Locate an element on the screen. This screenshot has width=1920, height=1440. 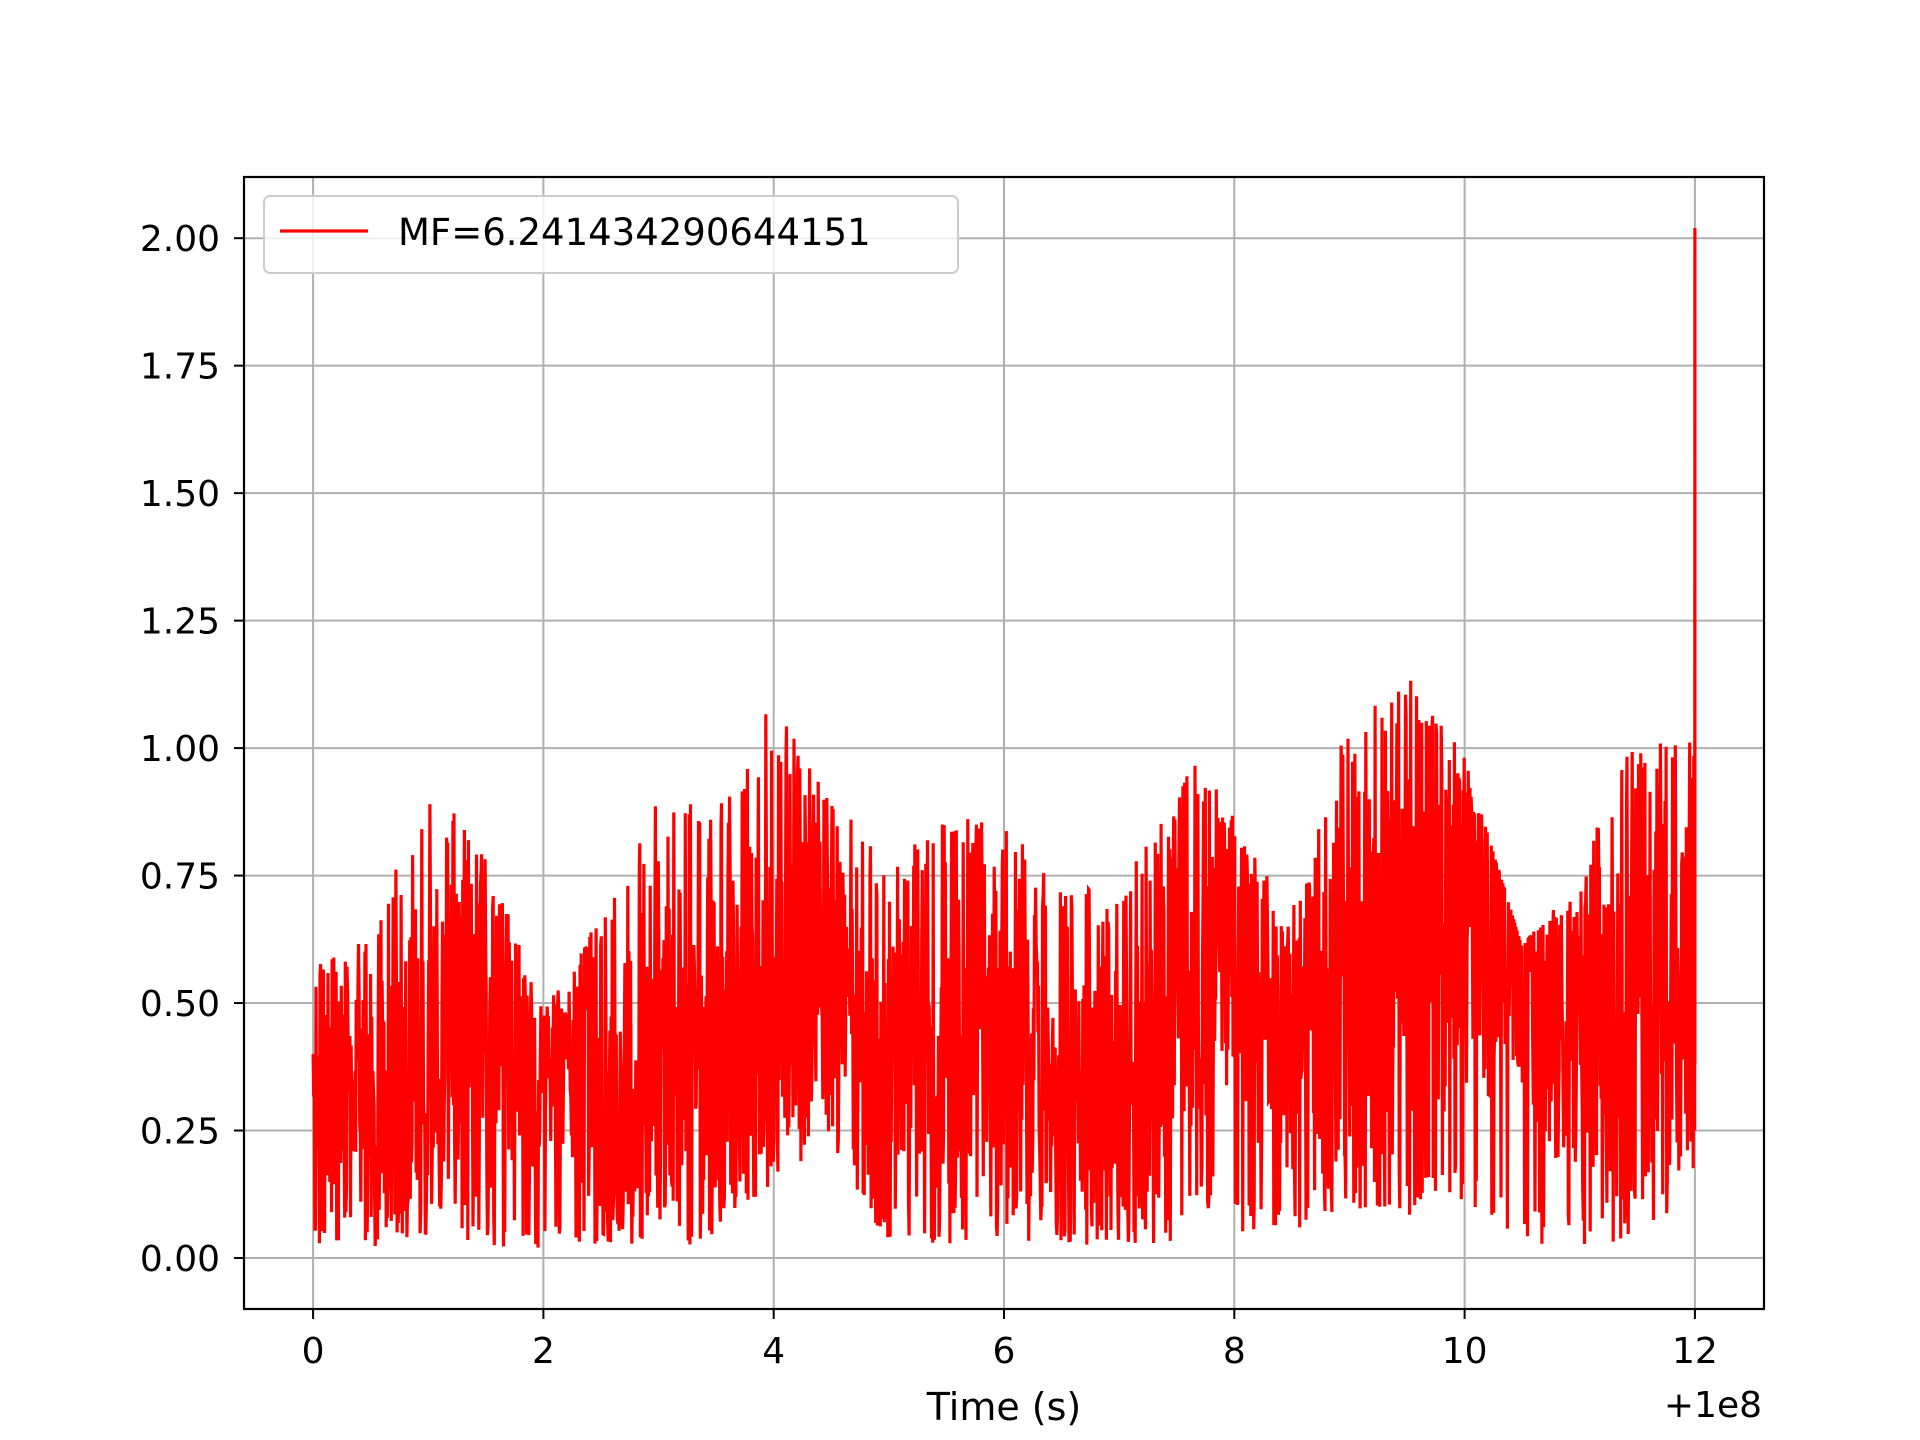
y-axis-ticks: 0.00 0.25 0.50 0.75 1.00 1.25 1.50 1.75 2.00 is located at coordinates (192, 749).